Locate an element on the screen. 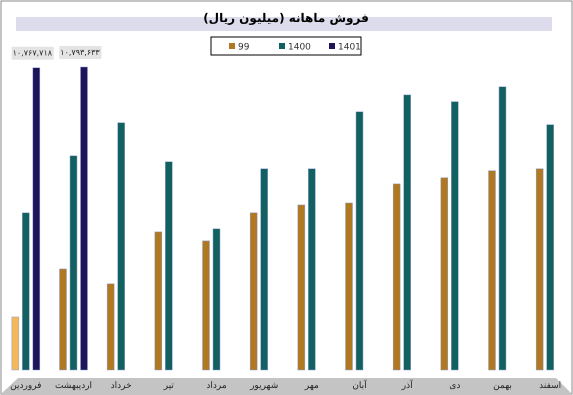 Image resolution: width=573 pixels, height=395 pixels. x-tick-label: اردیبهشت is located at coordinates (73, 386).